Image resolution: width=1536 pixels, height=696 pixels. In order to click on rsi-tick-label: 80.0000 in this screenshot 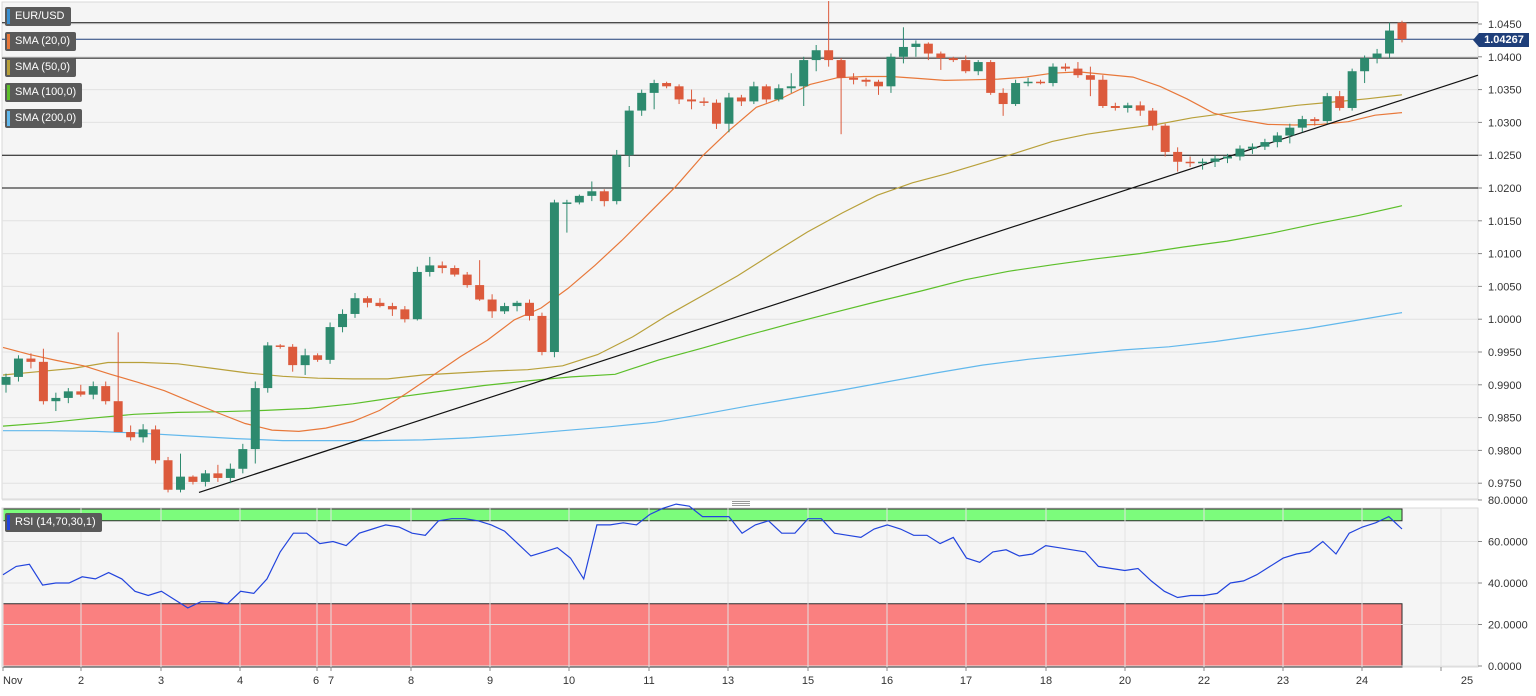, I will do `click(1508, 501)`.